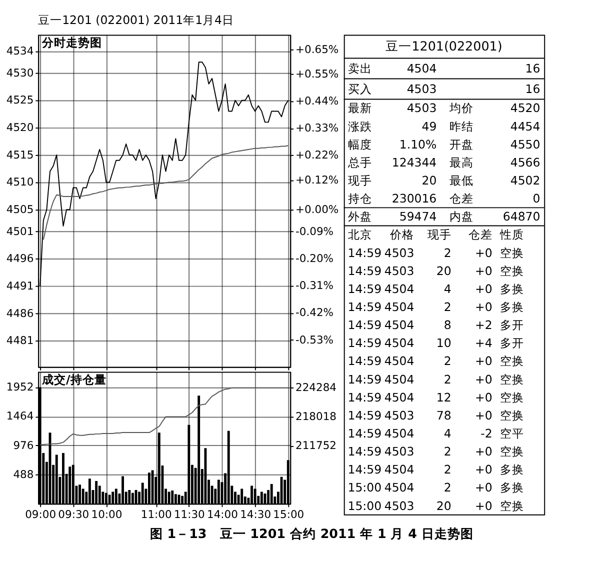 The height and width of the screenshot is (564, 591). Describe the element at coordinates (360, 235) in the screenshot. I see `text: 北京` at that location.